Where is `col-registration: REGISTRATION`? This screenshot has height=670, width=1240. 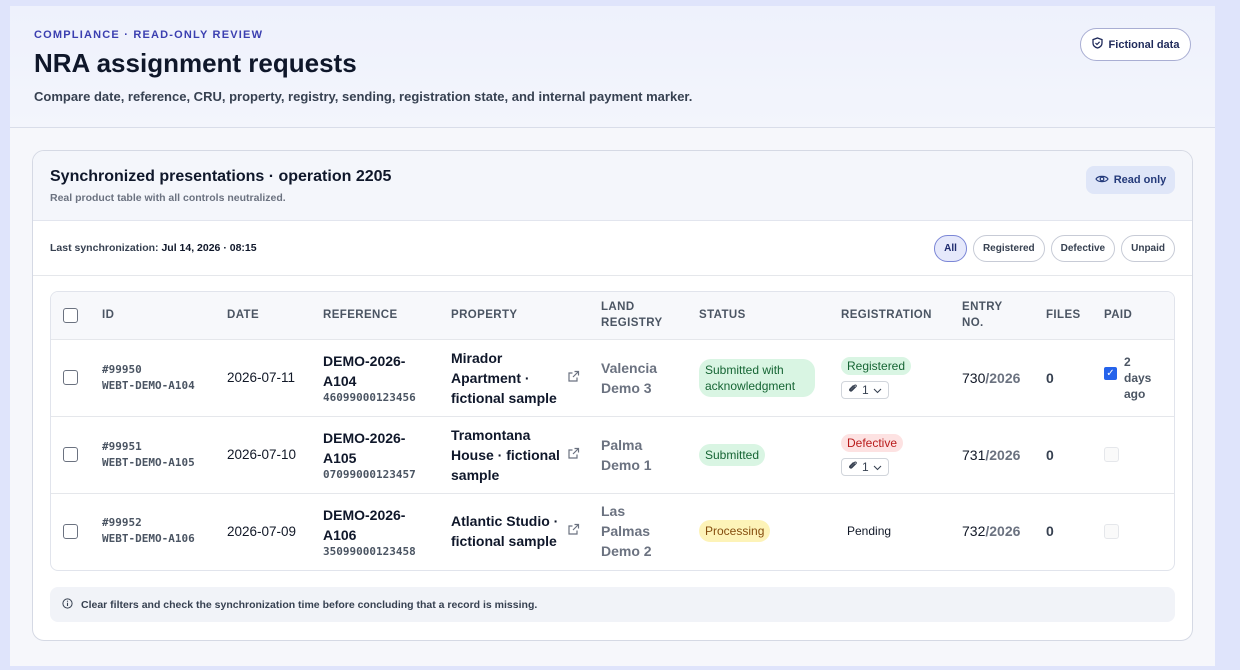 col-registration: REGISTRATION is located at coordinates (901, 316).